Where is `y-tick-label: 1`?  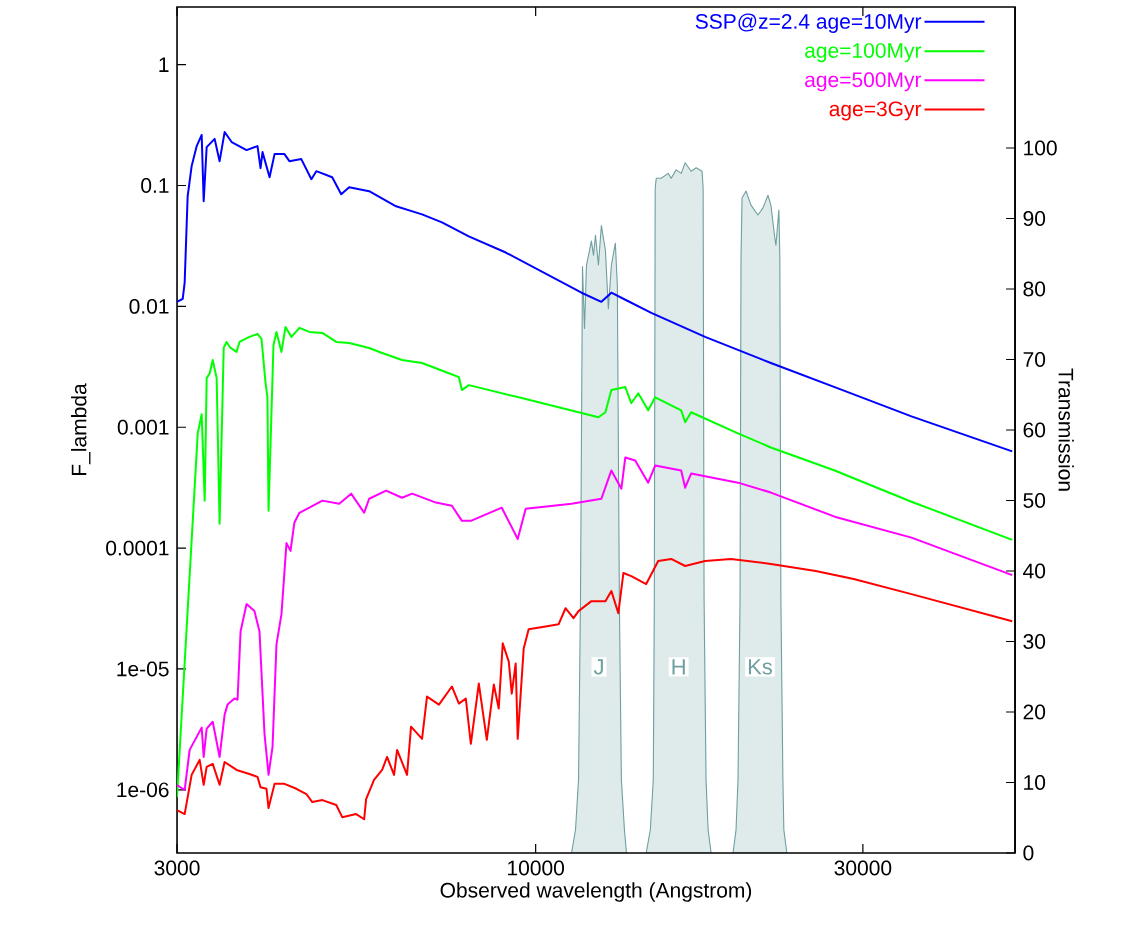
y-tick-label: 1 is located at coordinates (164, 64).